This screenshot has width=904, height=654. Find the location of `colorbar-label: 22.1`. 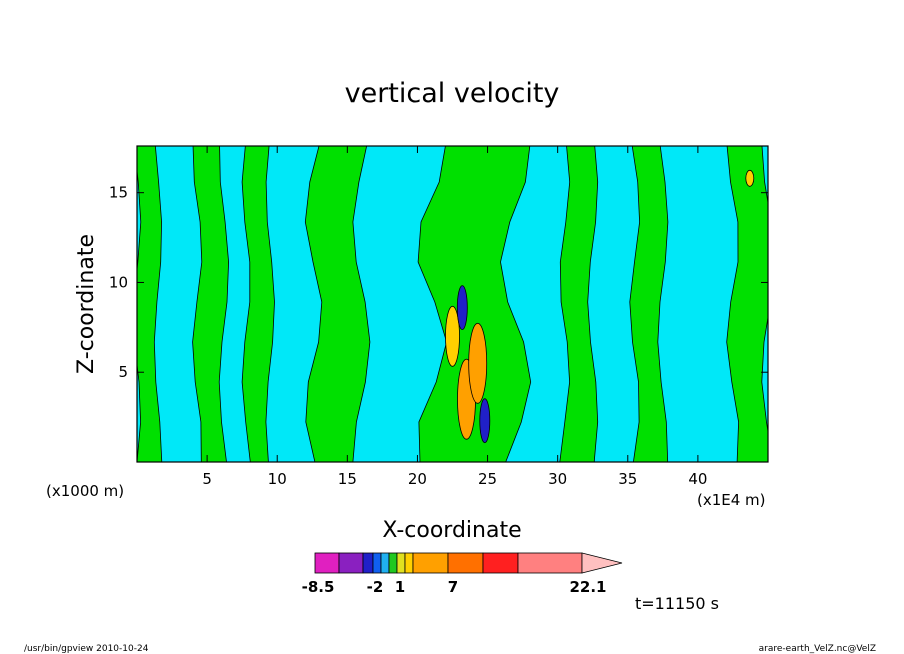

colorbar-label: 22.1 is located at coordinates (587, 587).